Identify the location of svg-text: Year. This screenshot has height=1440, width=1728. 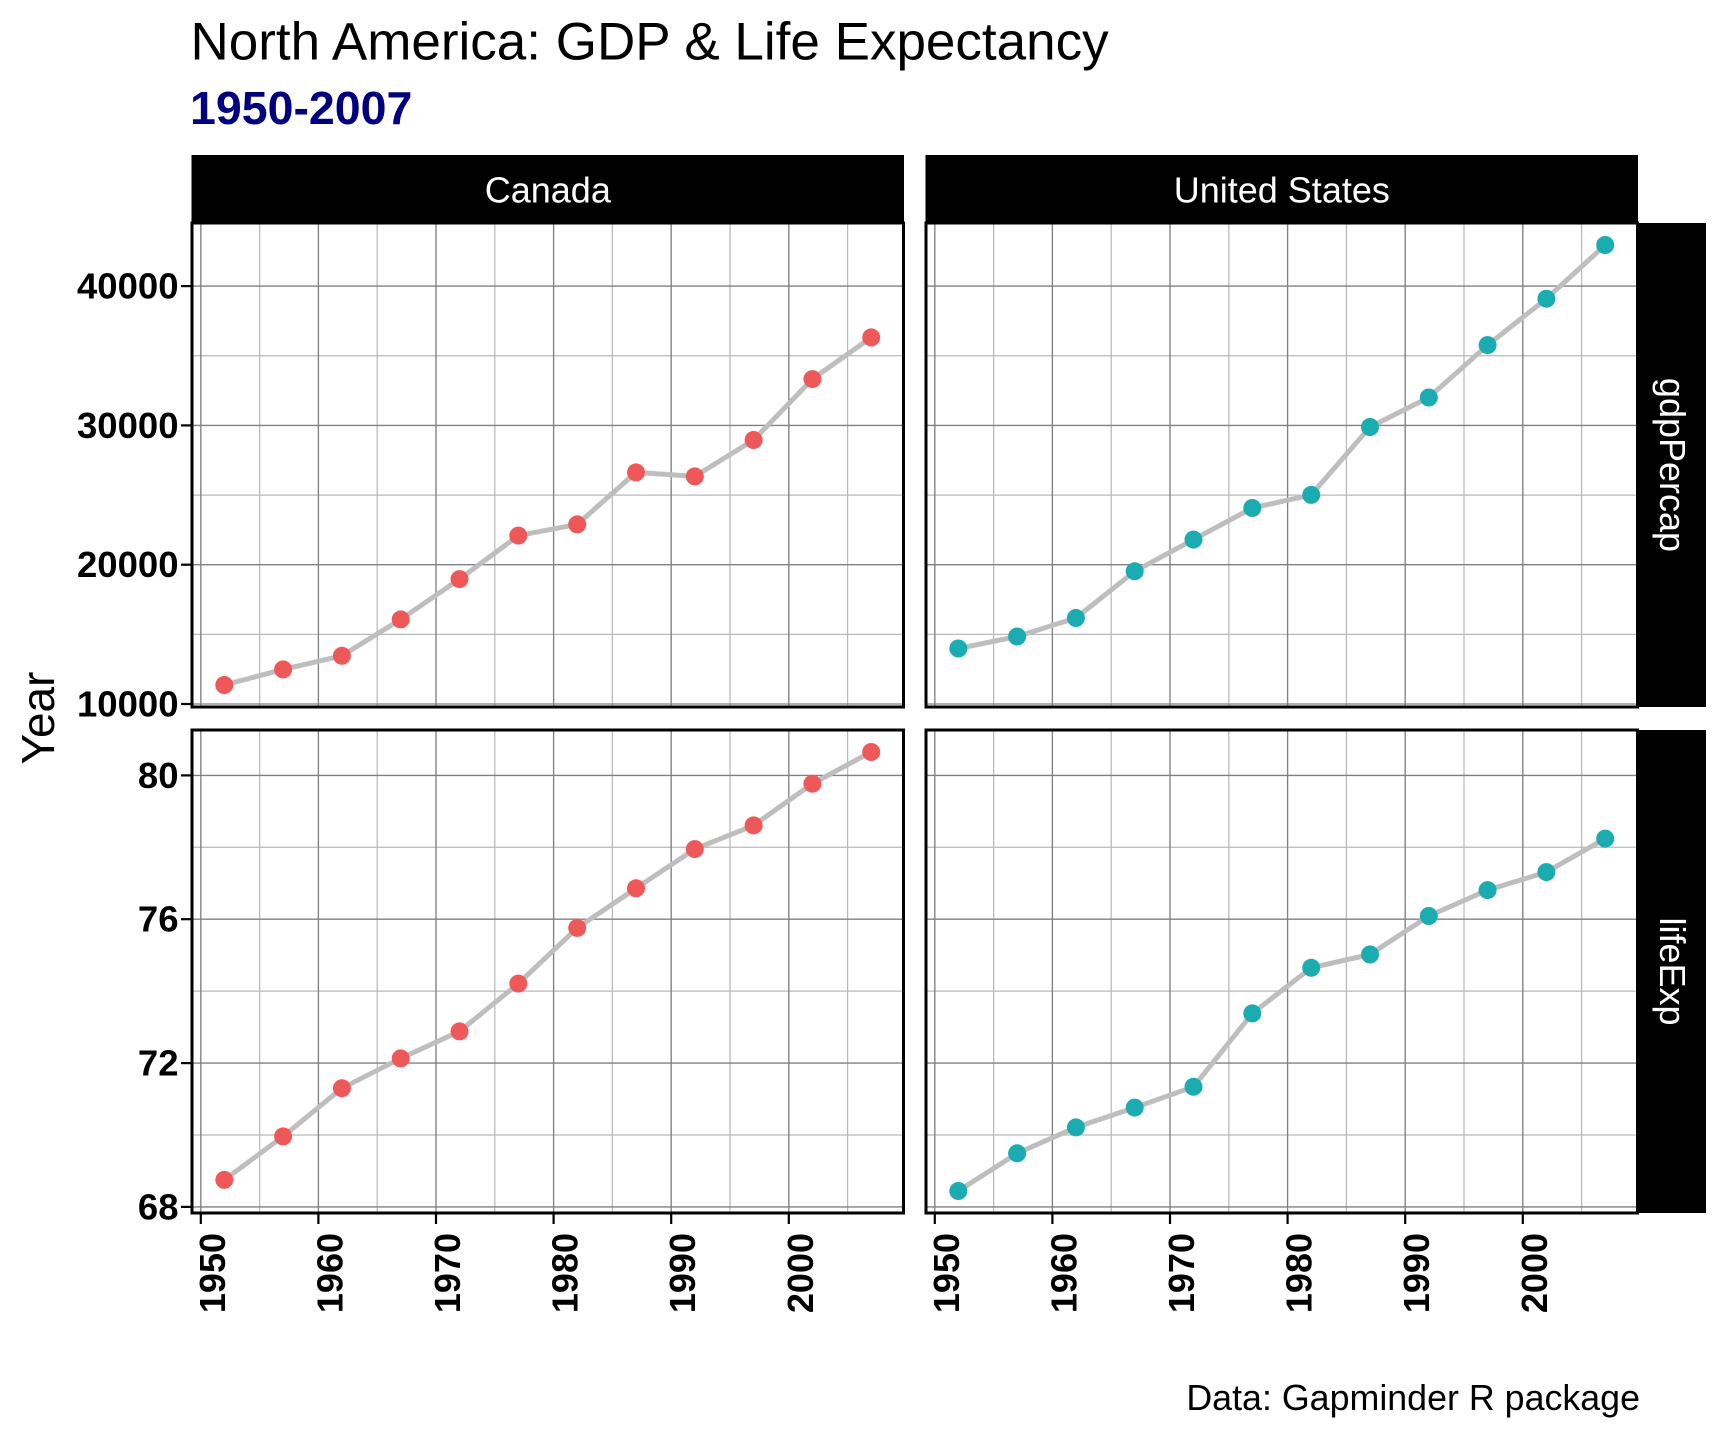
(38, 718).